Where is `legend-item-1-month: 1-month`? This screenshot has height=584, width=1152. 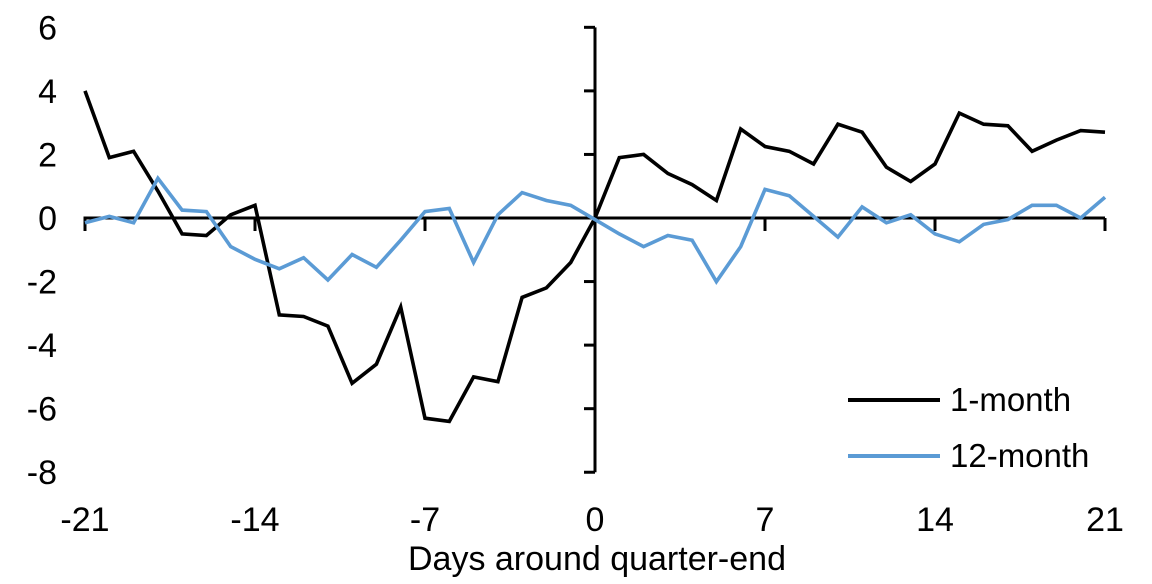 legend-item-1-month: 1-month is located at coordinates (968, 400).